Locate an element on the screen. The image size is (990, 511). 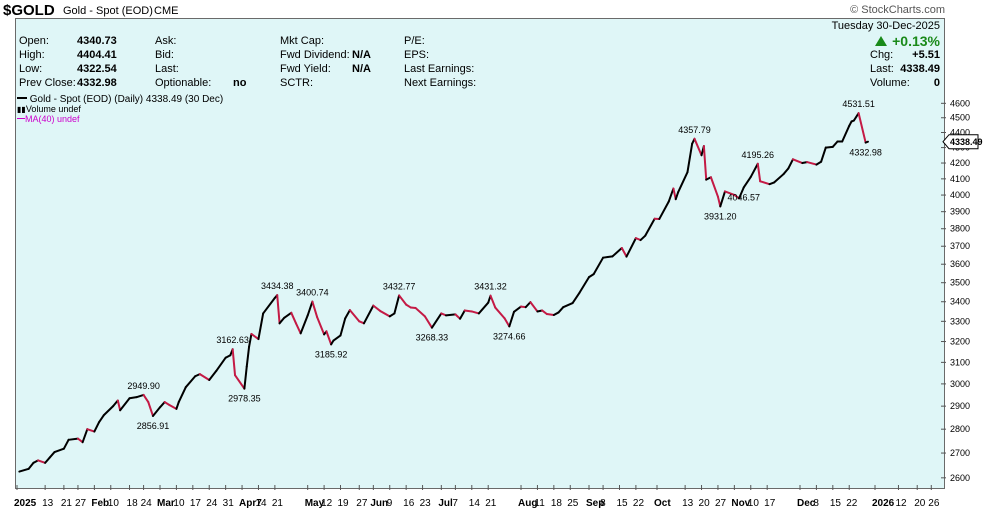
price-annotation: 3274.66 is located at coordinates (509, 336).